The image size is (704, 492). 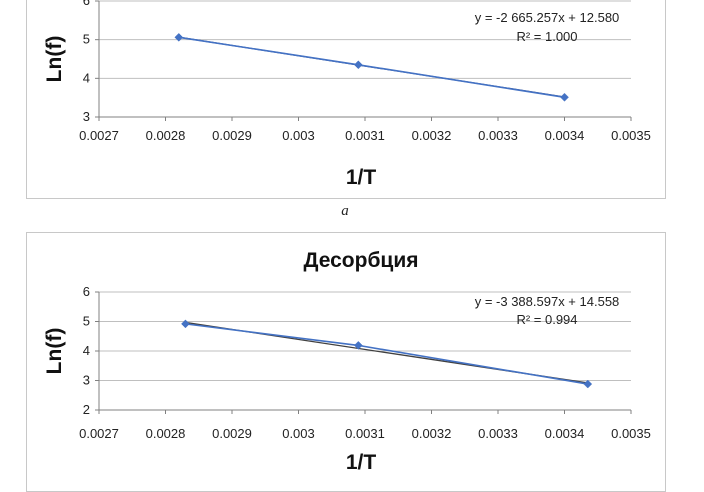 I want to click on r-squared-label: R² = 1.000, so click(x=546, y=36).